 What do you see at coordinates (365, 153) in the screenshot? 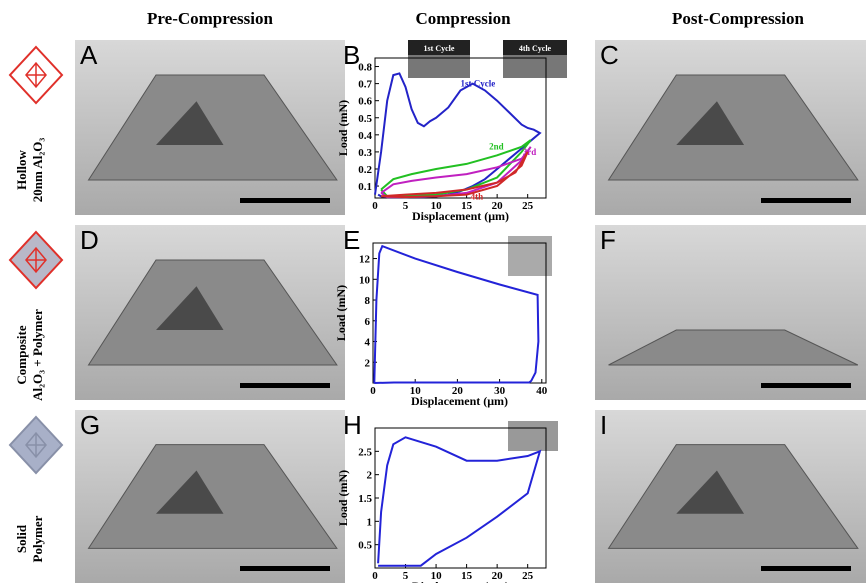
I see `y-tick-label: 0.3` at bounding box center [365, 153].